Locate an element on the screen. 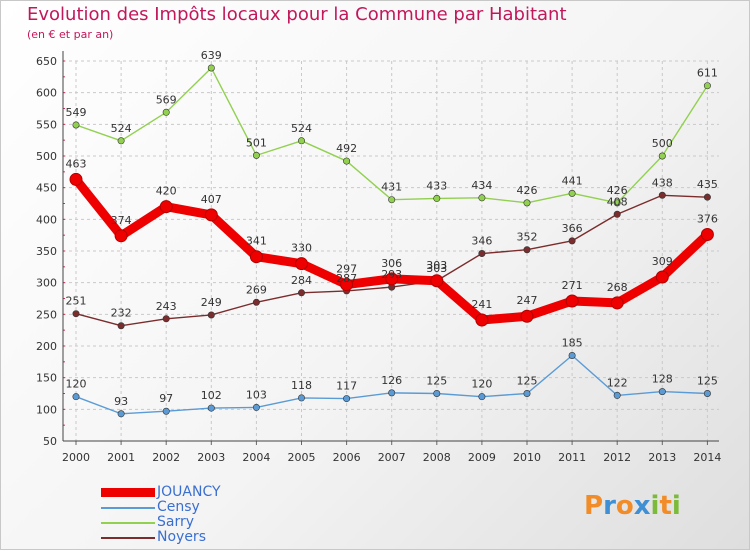  data-label-censy: 185 is located at coordinates (572, 343).